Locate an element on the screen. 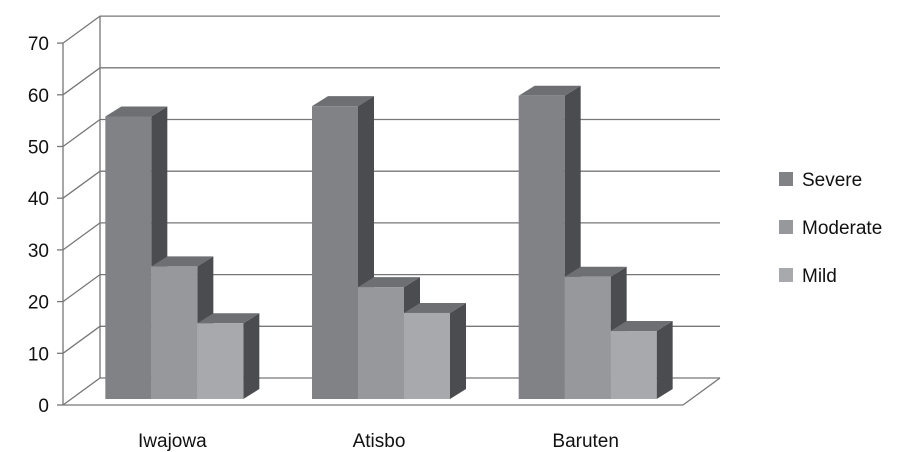  bar-atisbo-severe is located at coordinates (343, 247).